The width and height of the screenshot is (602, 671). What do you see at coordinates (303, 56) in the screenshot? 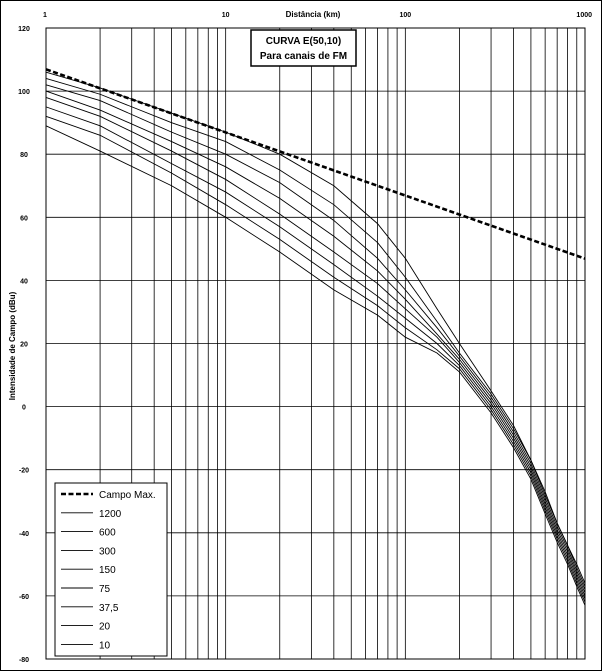
I see `chart-subtitle: Para canais de FM` at bounding box center [303, 56].